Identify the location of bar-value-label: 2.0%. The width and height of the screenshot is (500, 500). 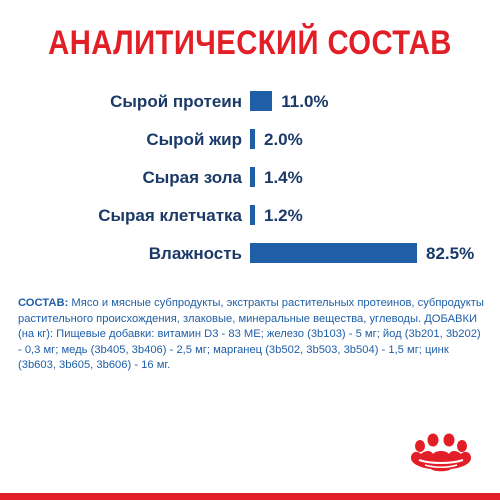
(283, 139).